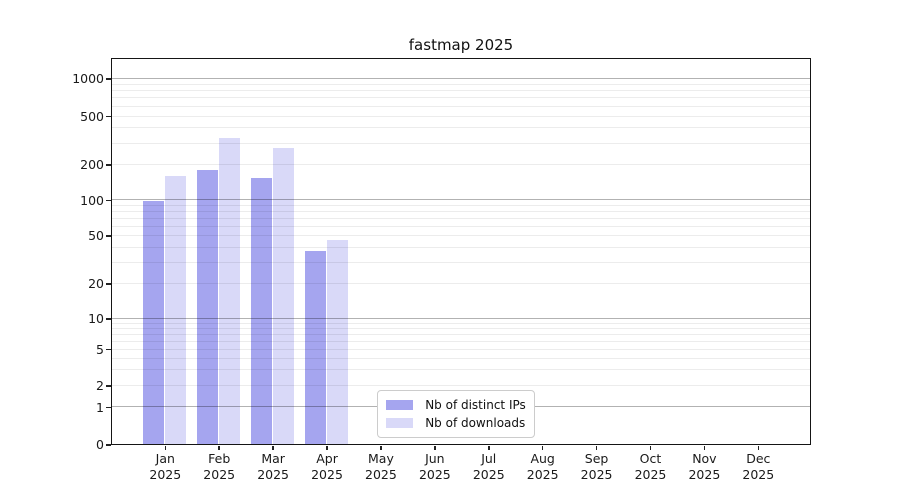 This screenshot has height=500, width=900. What do you see at coordinates (219, 448) in the screenshot?
I see `x-tickmark-feb` at bounding box center [219, 448].